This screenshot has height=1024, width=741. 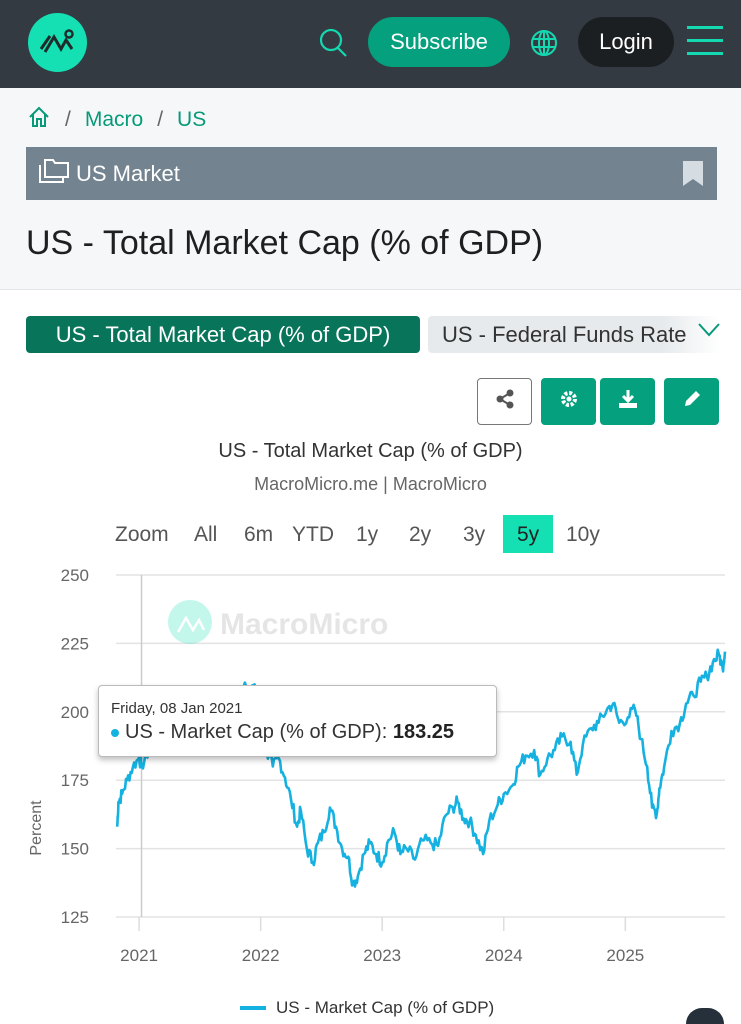 What do you see at coordinates (75, 849) in the screenshot?
I see `y-tick-label: 150` at bounding box center [75, 849].